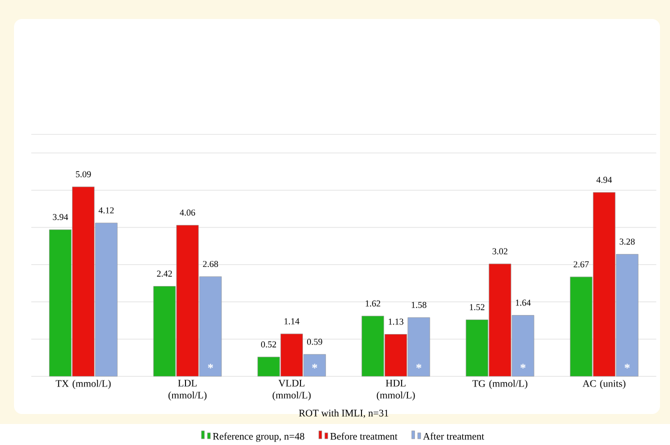 The image size is (670, 445). What do you see at coordinates (419, 305) in the screenshot?
I see `data-label: 1.58` at bounding box center [419, 305].